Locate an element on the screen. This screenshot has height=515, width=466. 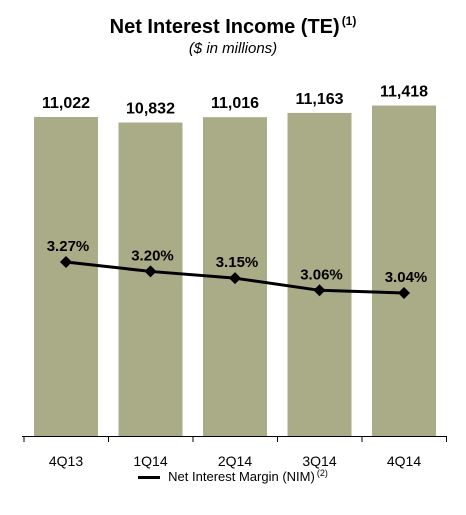
x-tick-label-4Q14: 4Q14 is located at coordinates (404, 461).